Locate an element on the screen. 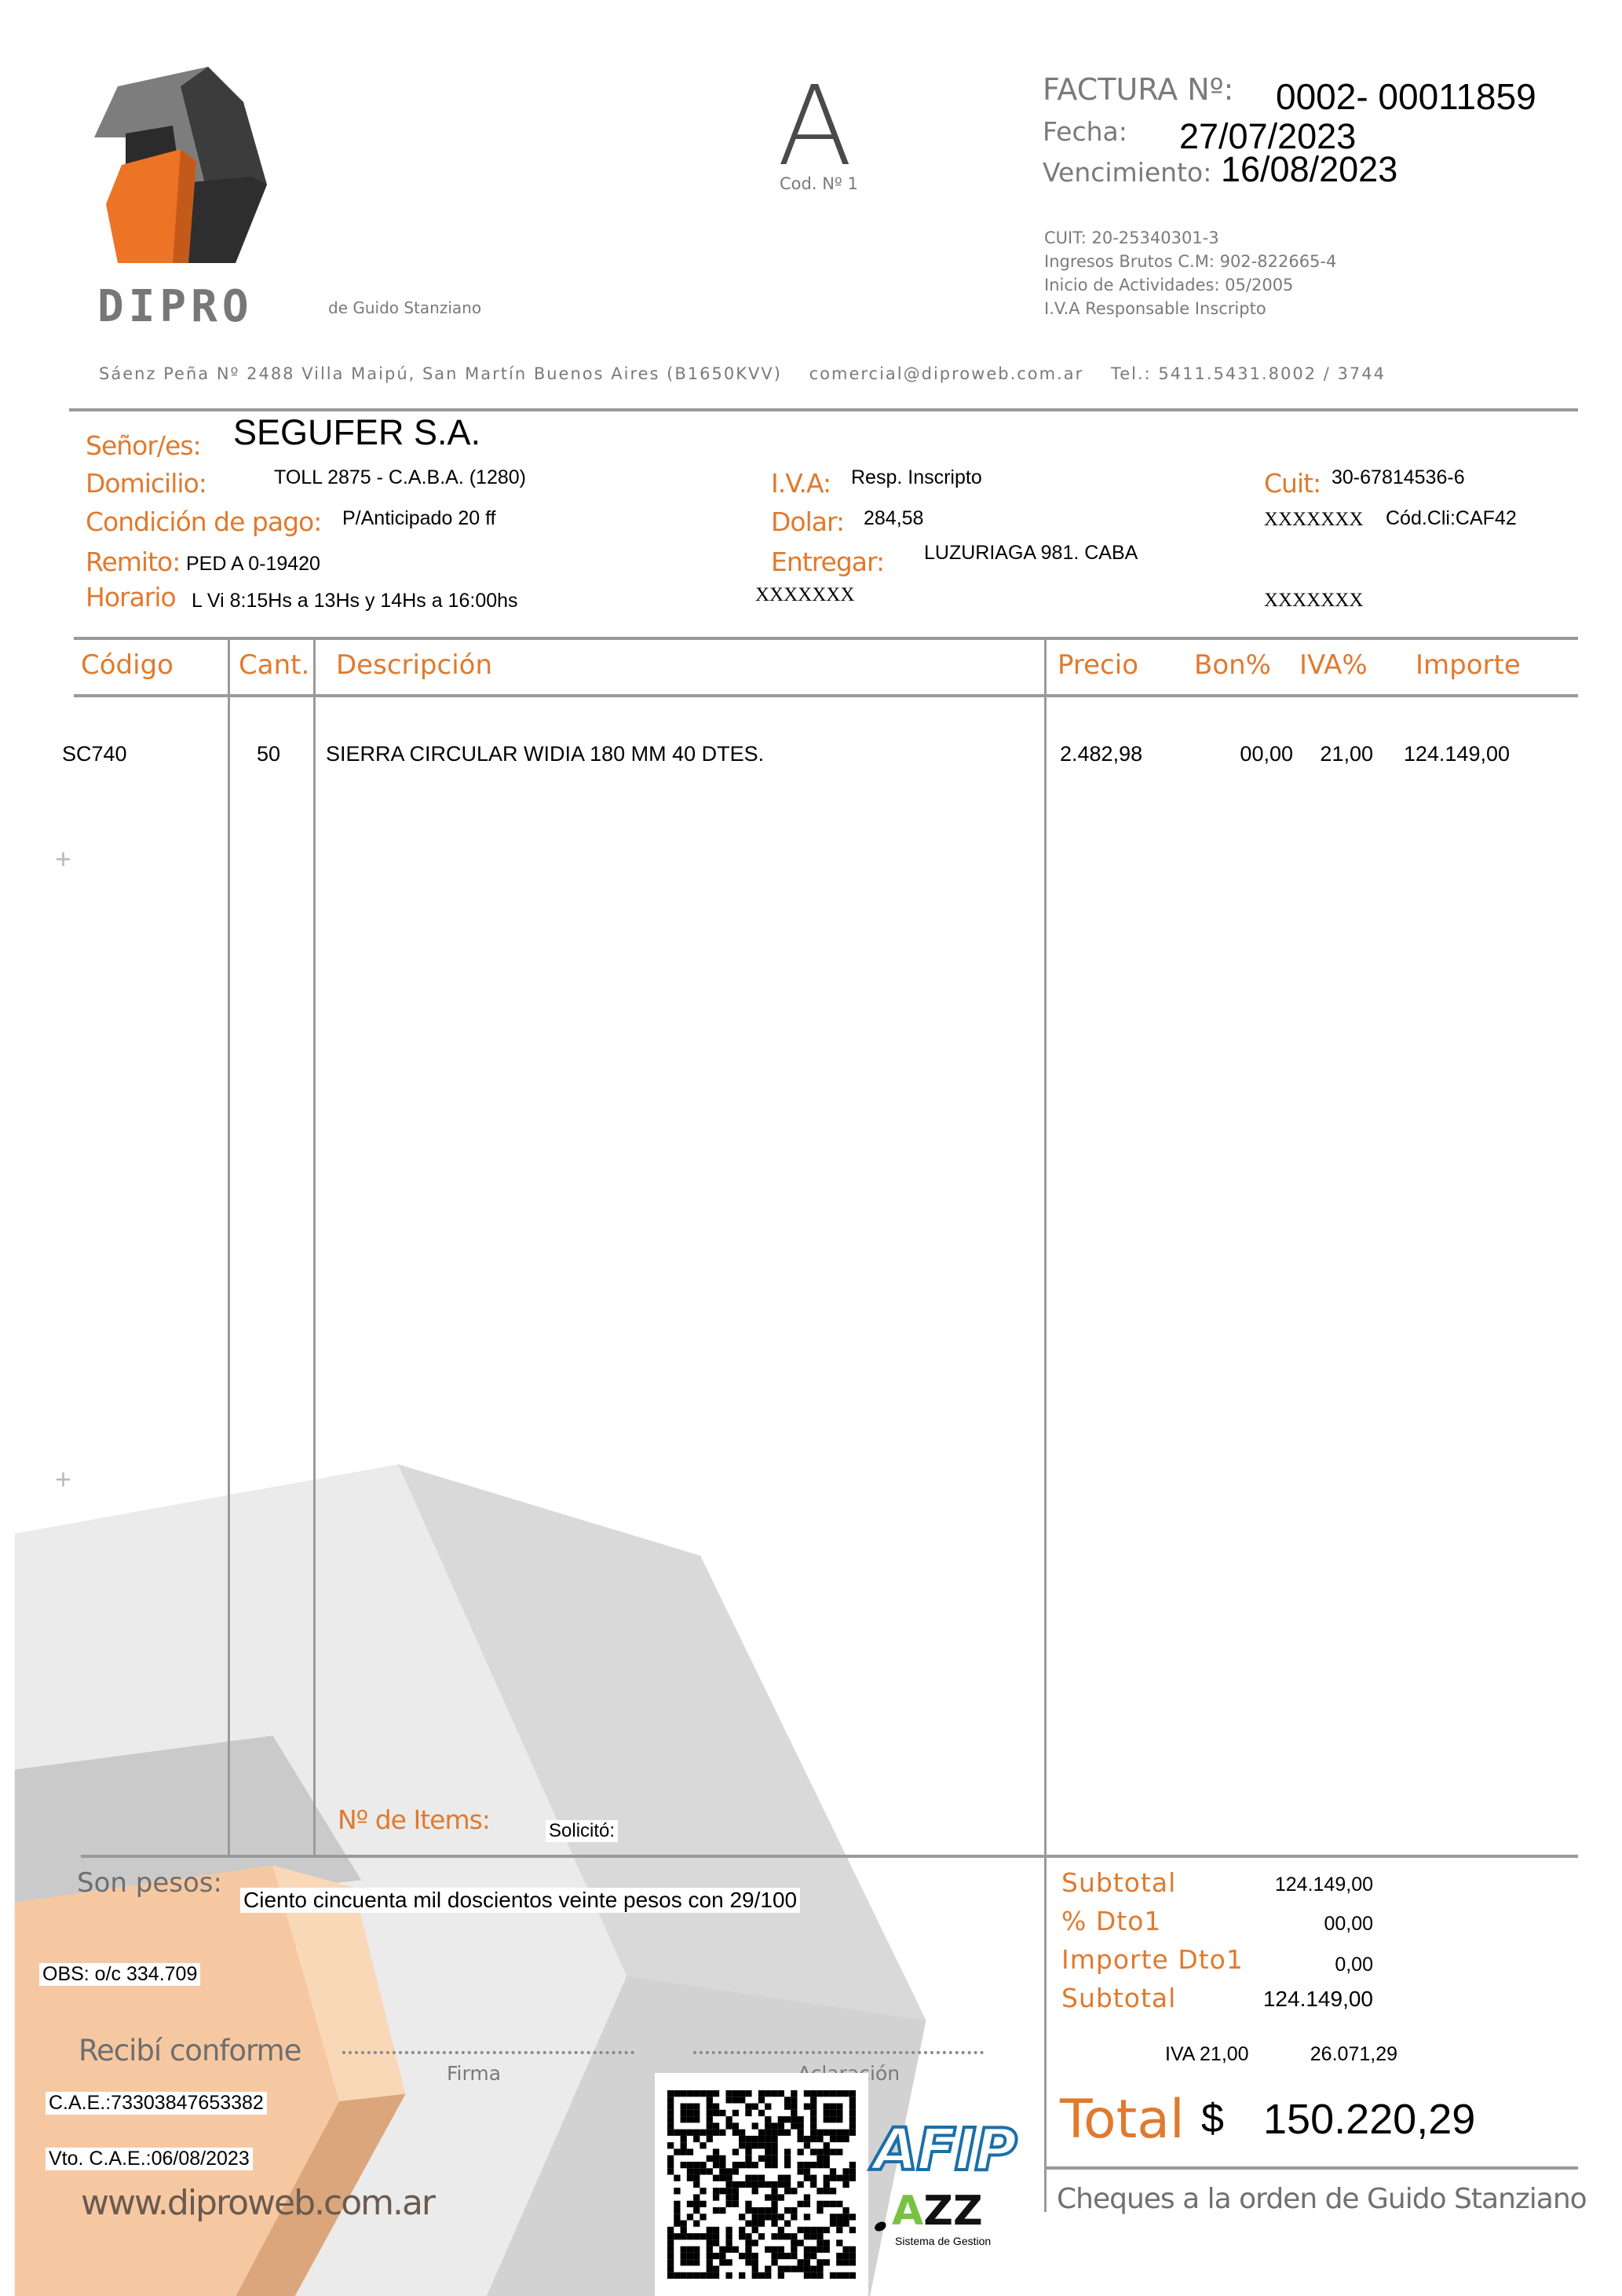  cuit-label: Cuit: is located at coordinates (1292, 483).